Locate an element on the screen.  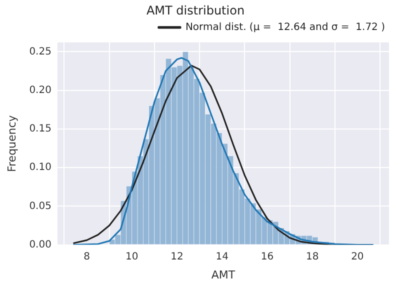
chart-title: AMT distribution is located at coordinates (195, 10).